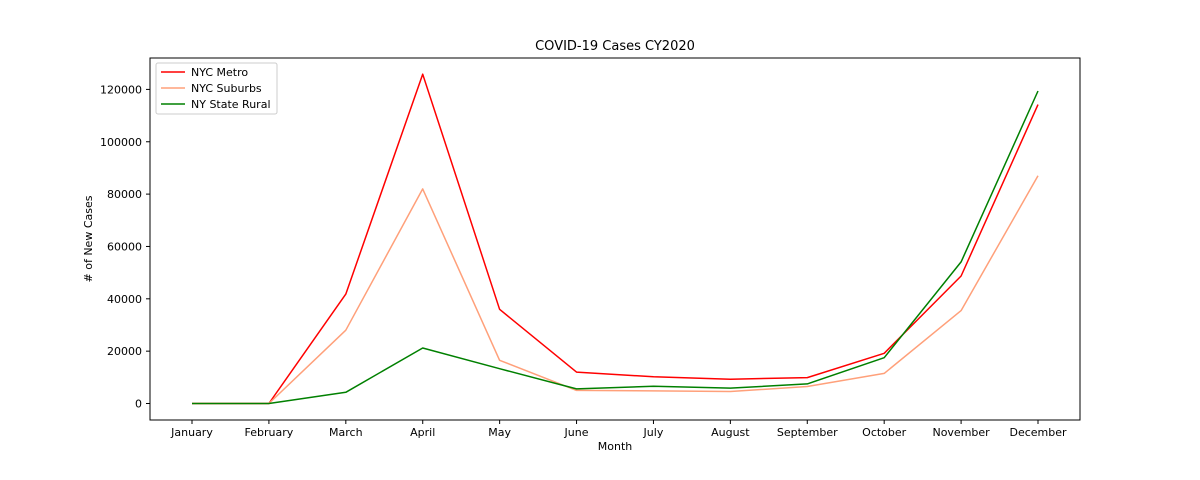  What do you see at coordinates (499, 432) in the screenshot?
I see `x-tick-label: May` at bounding box center [499, 432].